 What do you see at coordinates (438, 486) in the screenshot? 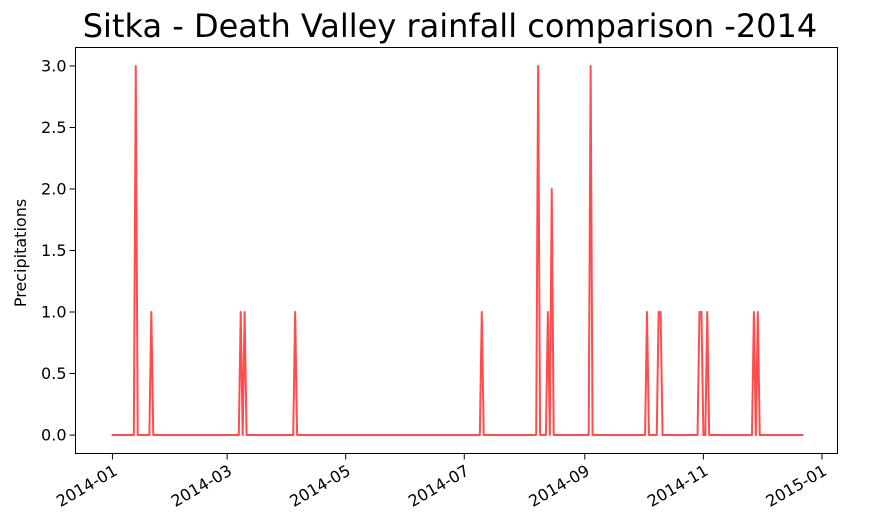
I see `x-tick-label: 2014-07` at bounding box center [438, 486].